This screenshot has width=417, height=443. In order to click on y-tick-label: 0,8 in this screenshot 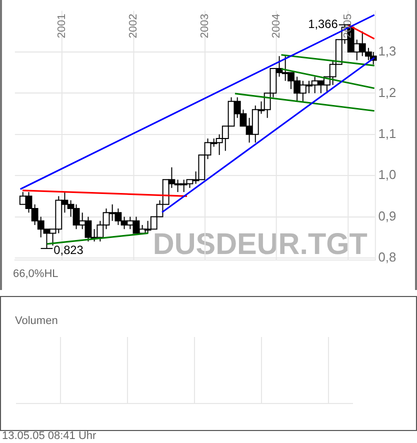, I will do `click(387, 257)`.